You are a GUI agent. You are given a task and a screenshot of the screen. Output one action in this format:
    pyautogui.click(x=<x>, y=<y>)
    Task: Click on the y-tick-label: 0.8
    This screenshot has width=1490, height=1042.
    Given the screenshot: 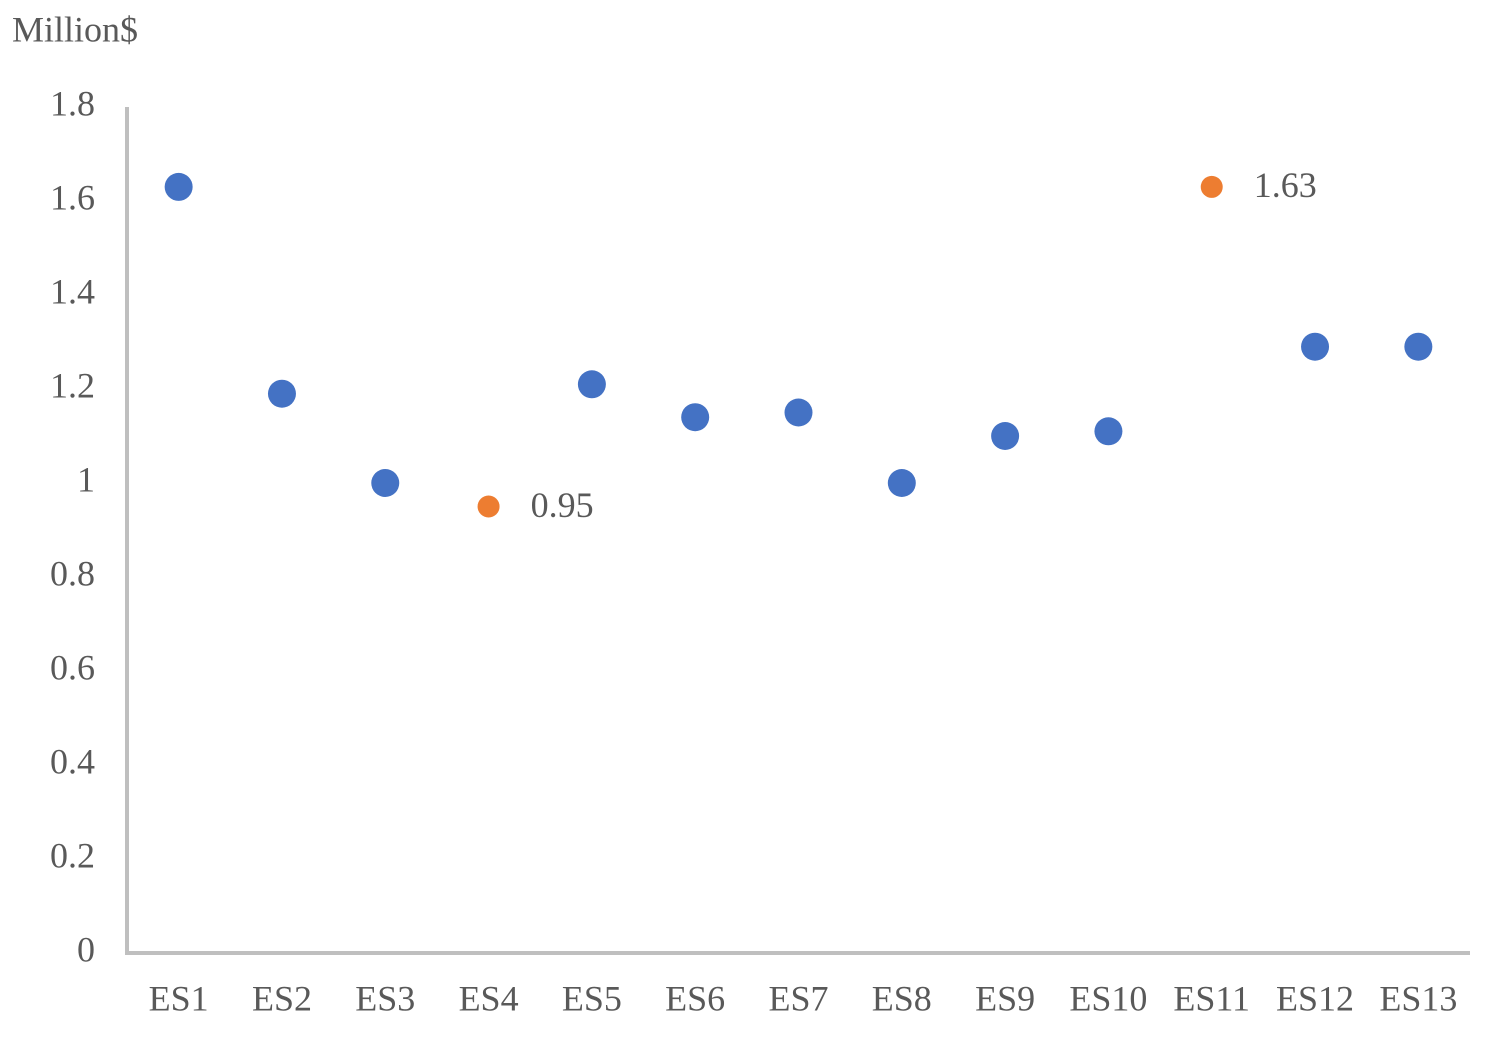 What is the action you would take?
    pyautogui.click(x=72, y=573)
    